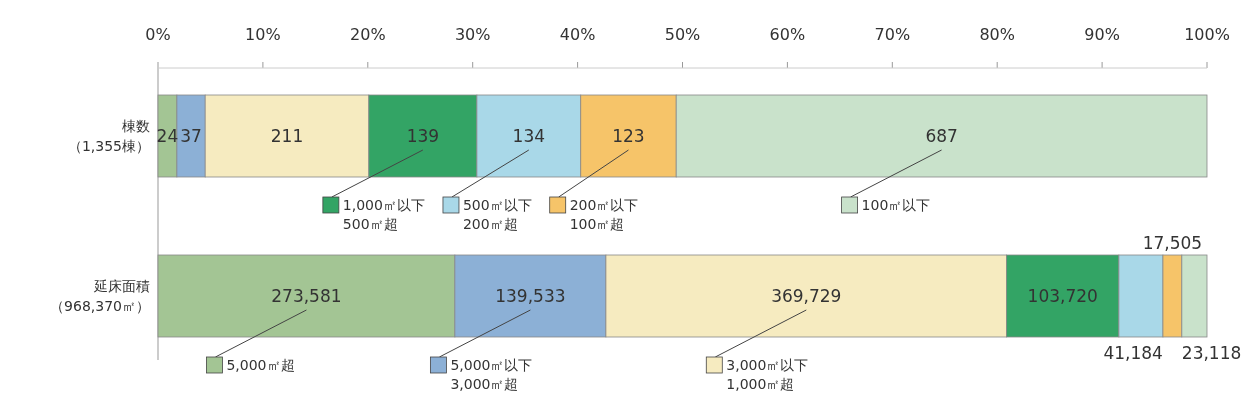 This screenshot has width=1250, height=407. Describe the element at coordinates (1102, 34) in the screenshot. I see `x-tick-label: 90%` at that location.